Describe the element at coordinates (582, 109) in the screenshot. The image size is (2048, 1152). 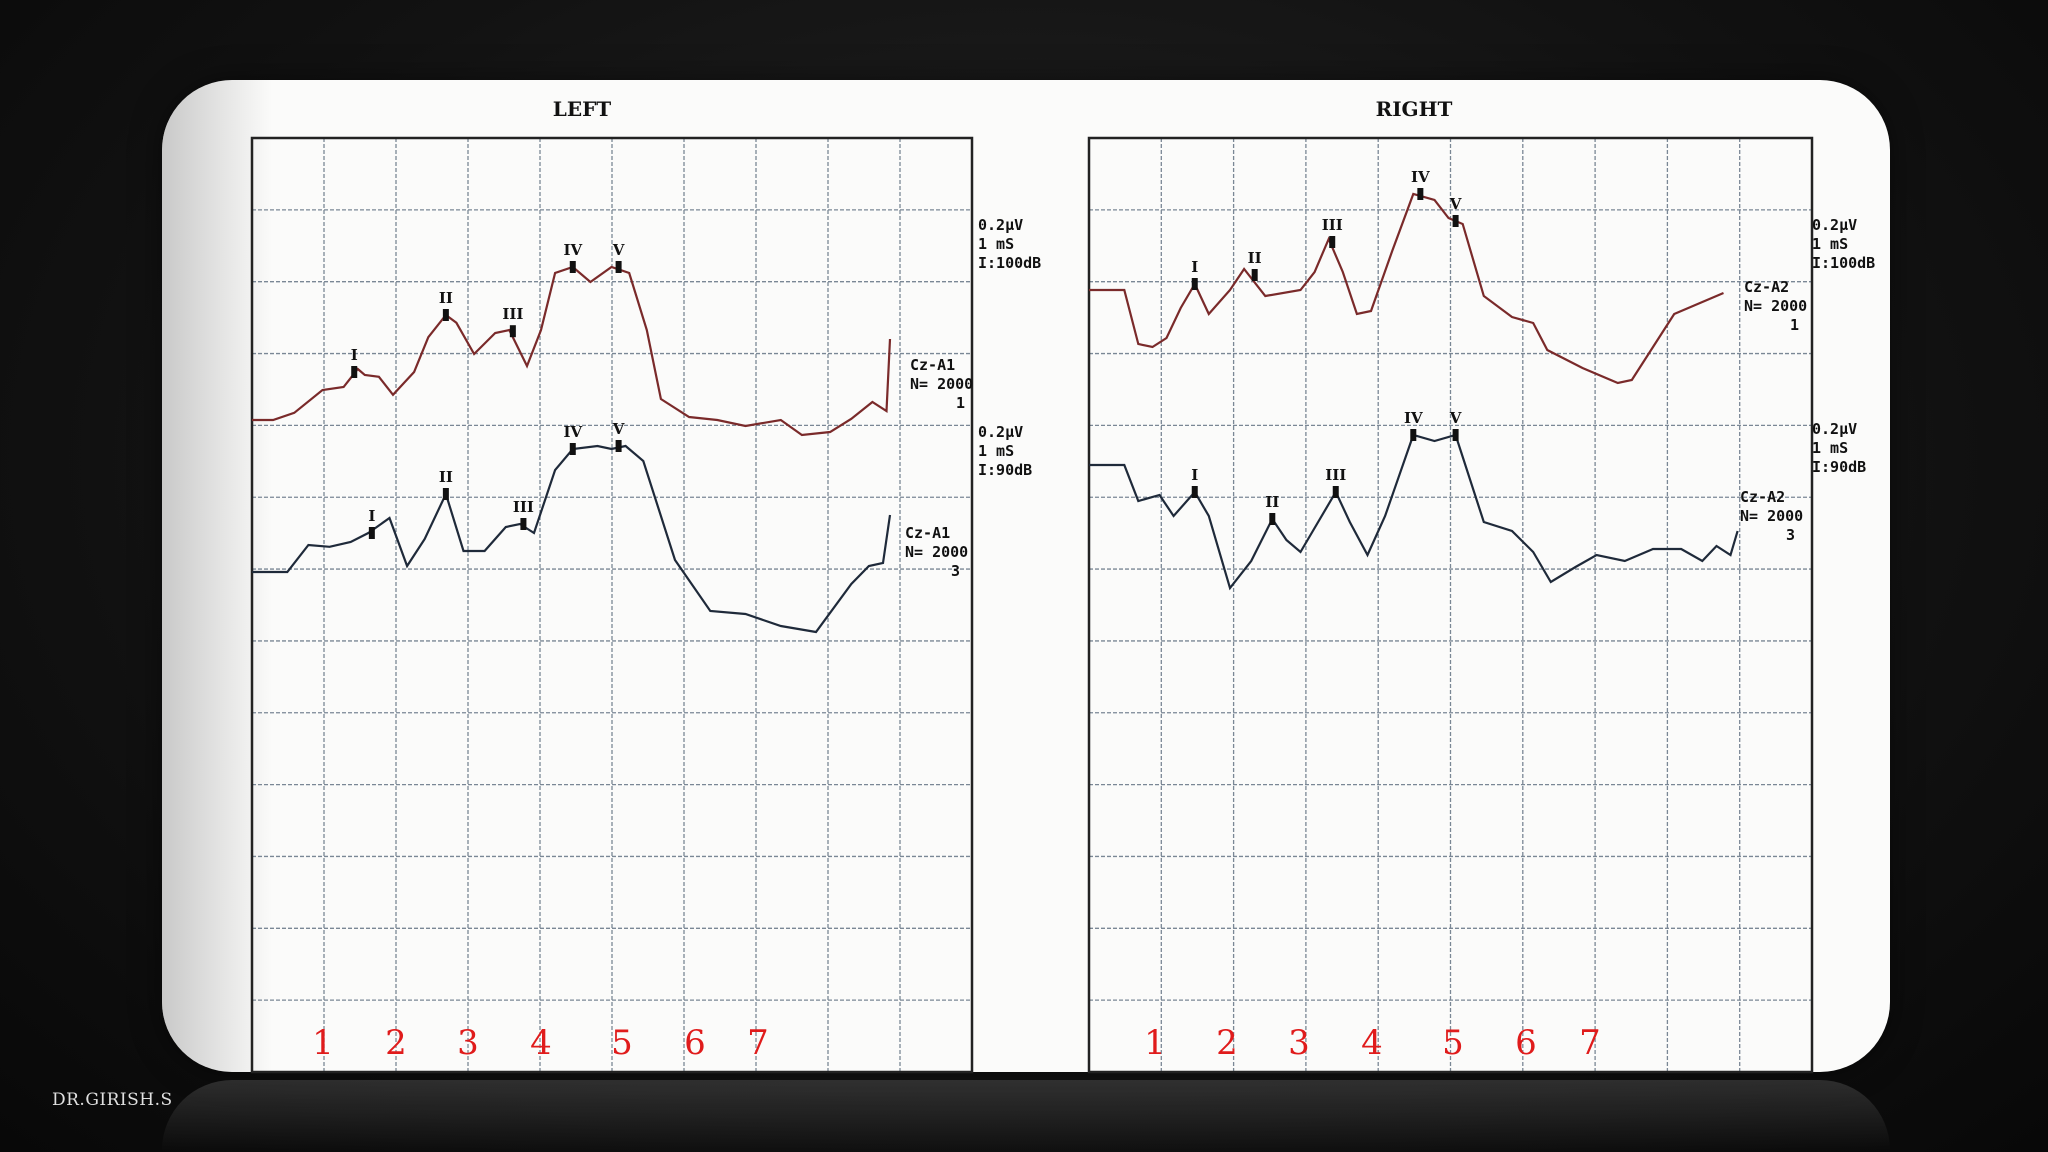
I see `panel-title: LEFT` at that location.